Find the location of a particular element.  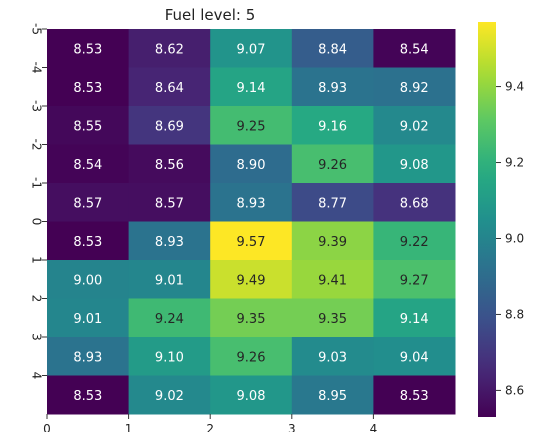

colorbar-gradient is located at coordinates (487, 219).